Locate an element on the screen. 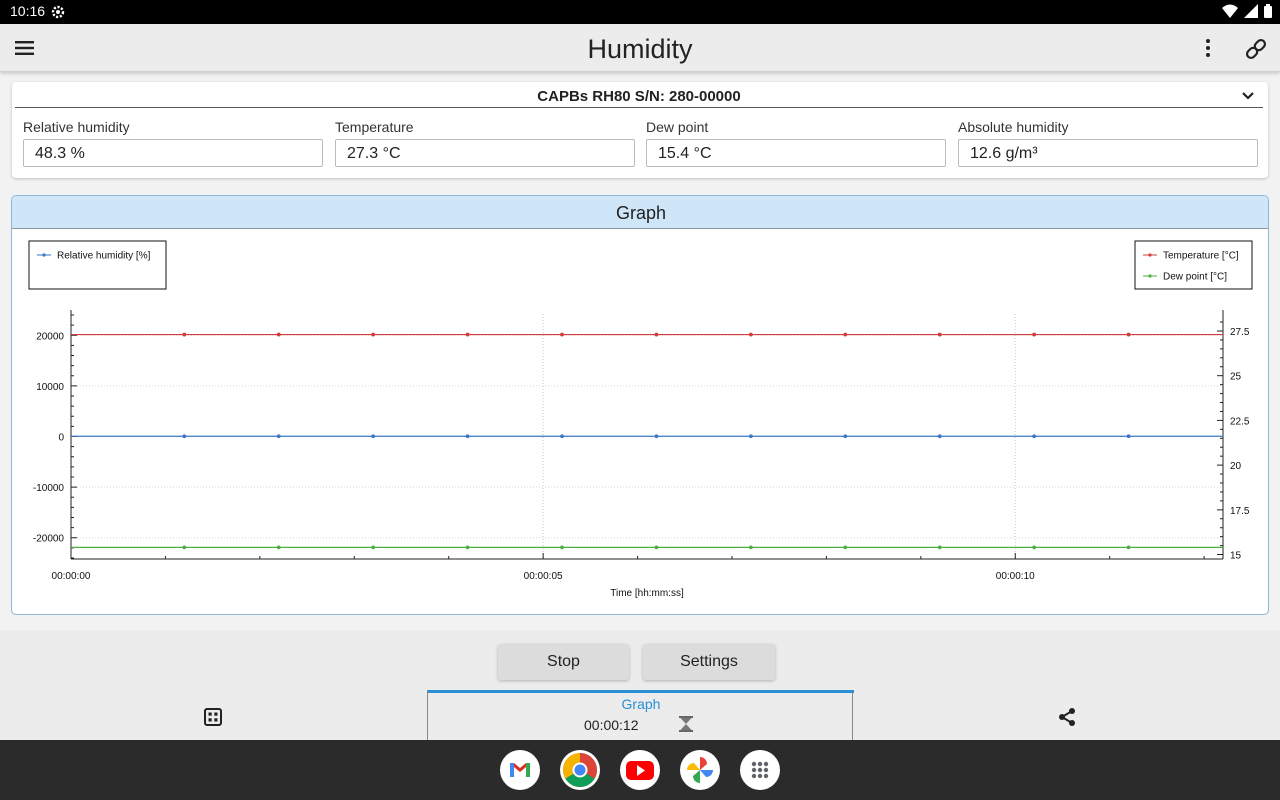  y-right-tick-label: 22.5 is located at coordinates (1240, 421).